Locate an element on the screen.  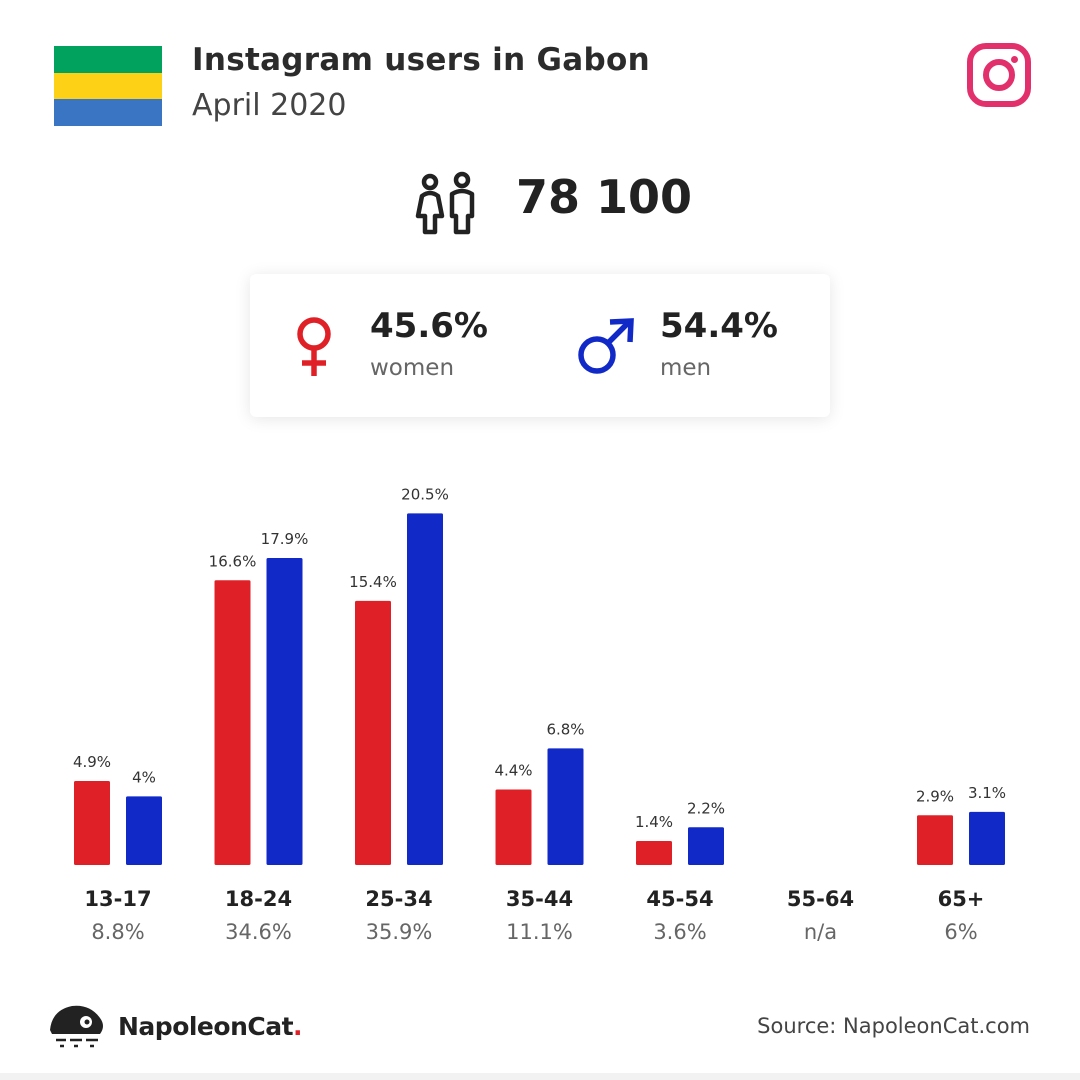
category-label-45-54: 45-54 is located at coordinates (679, 899).